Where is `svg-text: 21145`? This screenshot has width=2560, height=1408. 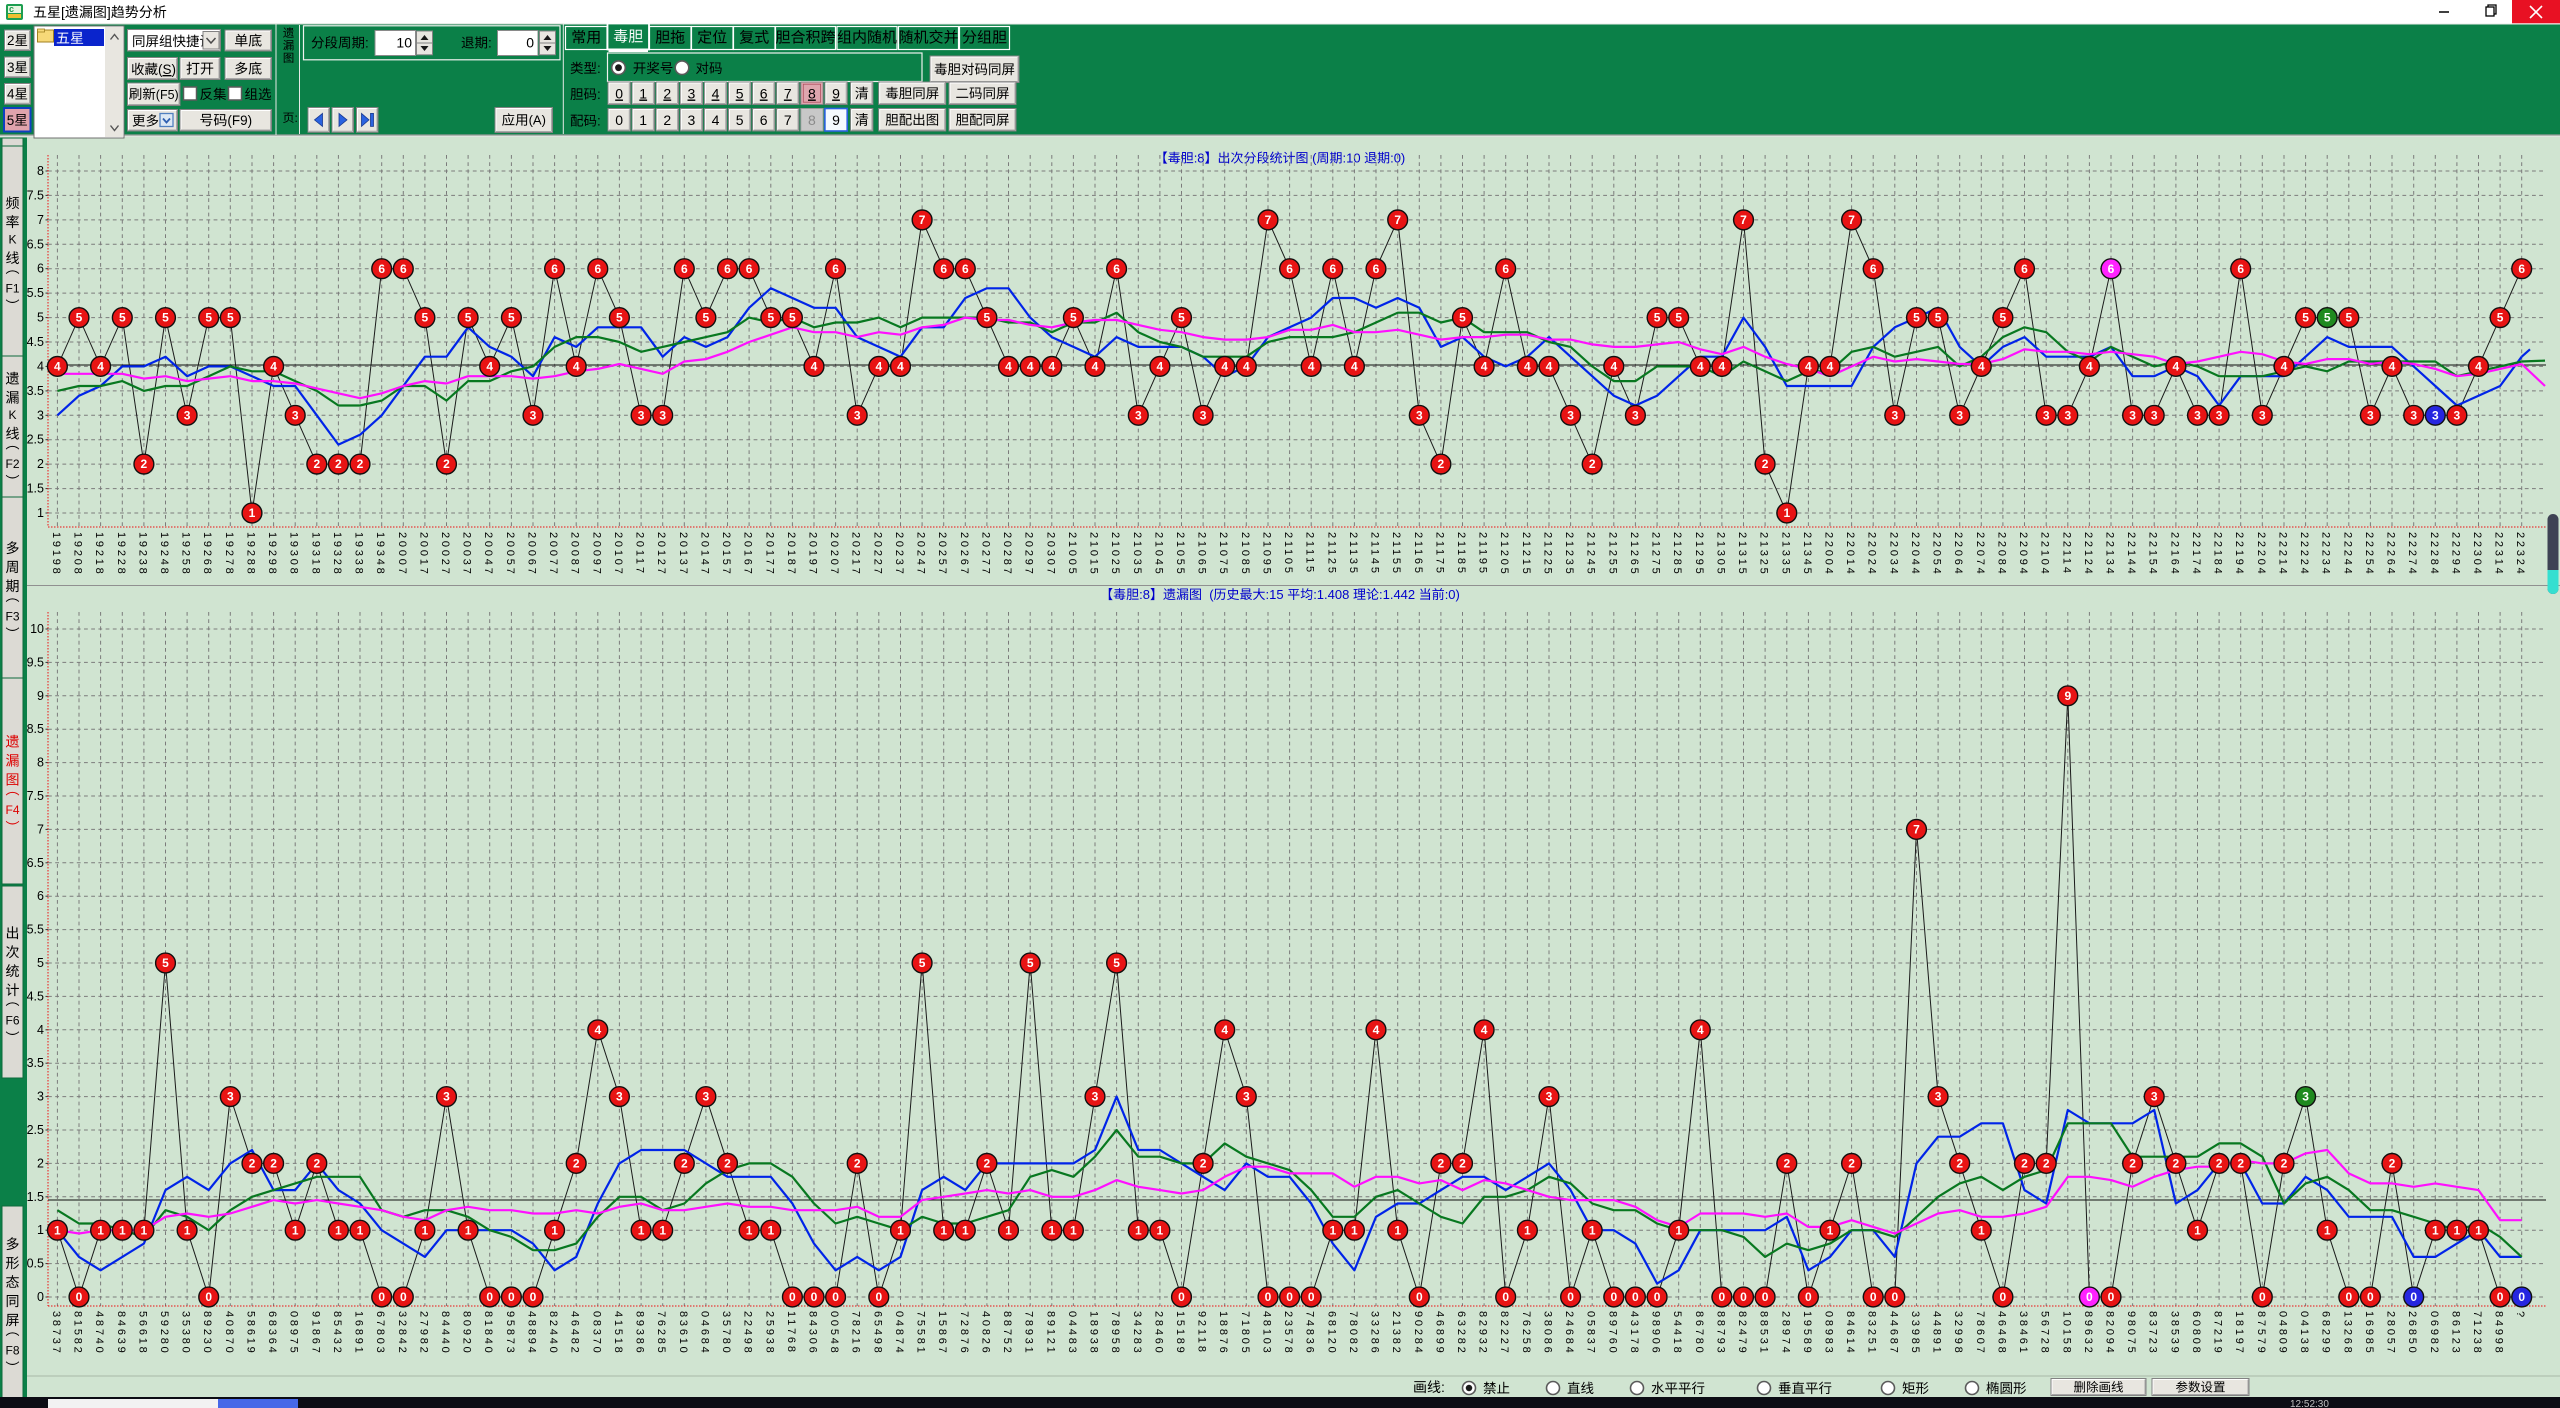 svg-text: 21145 is located at coordinates (1375, 554).